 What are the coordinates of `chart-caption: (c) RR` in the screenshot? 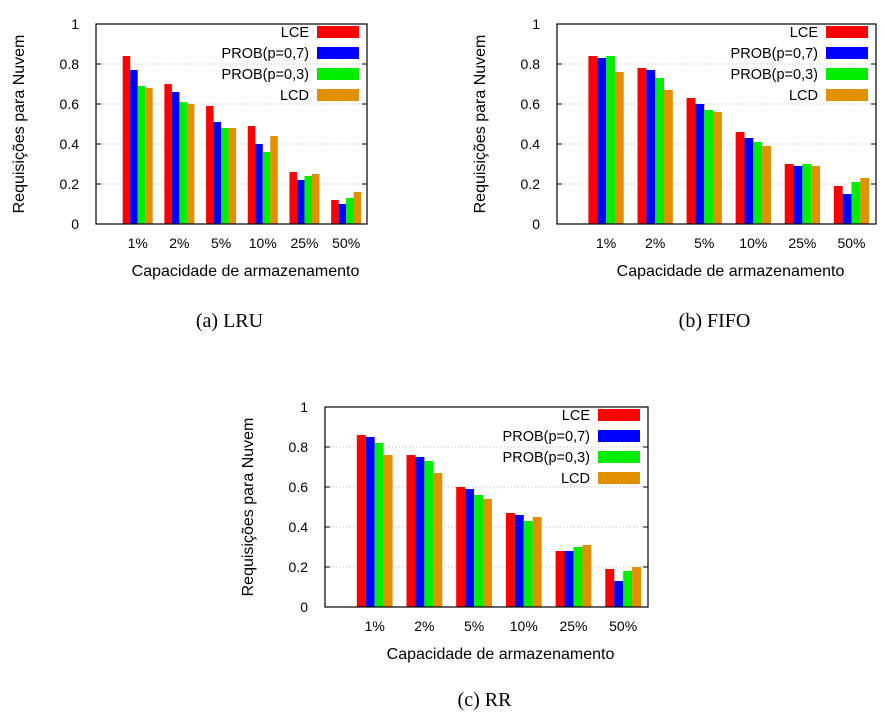 It's located at (485, 700).